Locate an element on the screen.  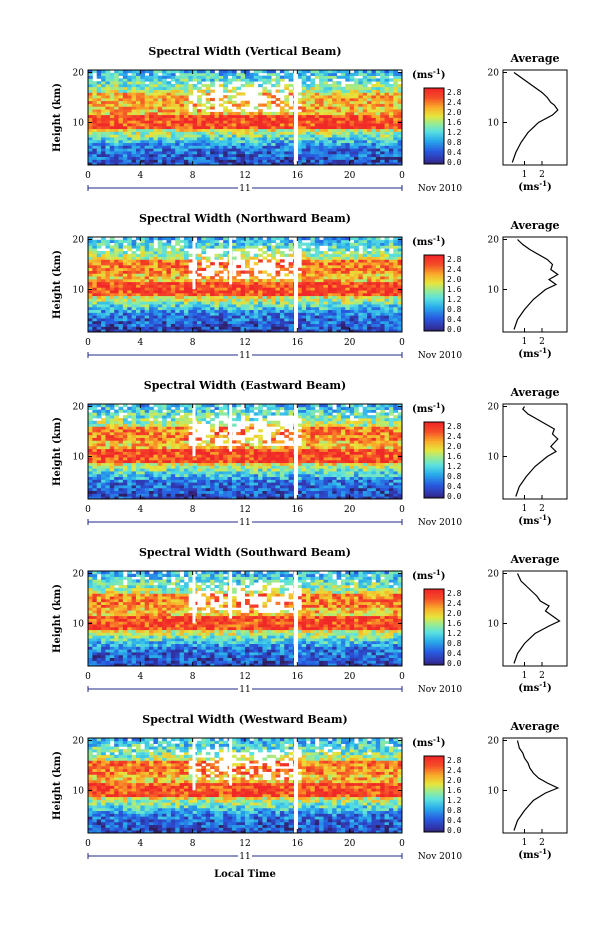
colorbar-tick-label: 2.4 is located at coordinates (454, 269).